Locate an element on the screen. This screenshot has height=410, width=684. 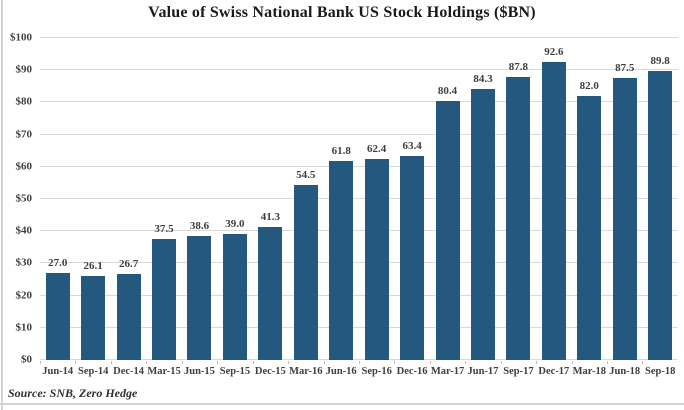
bar-slot: 87.5 is located at coordinates (624, 199).